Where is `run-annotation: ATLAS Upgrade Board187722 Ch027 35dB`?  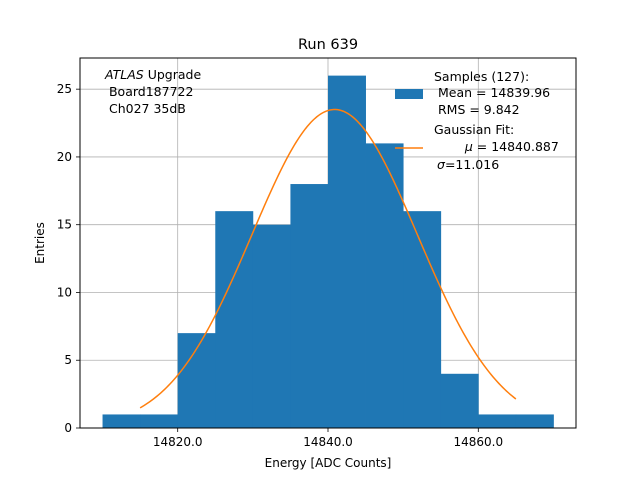
run-annotation: ATLAS Upgrade Board187722 Ch027 35dB is located at coordinates (152, 91).